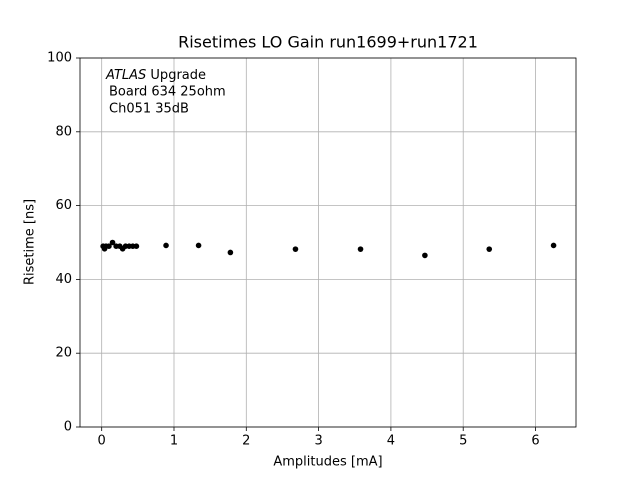 This screenshot has width=640, height=480. Describe the element at coordinates (174, 441) in the screenshot. I see `x-tick-label: 1` at that location.